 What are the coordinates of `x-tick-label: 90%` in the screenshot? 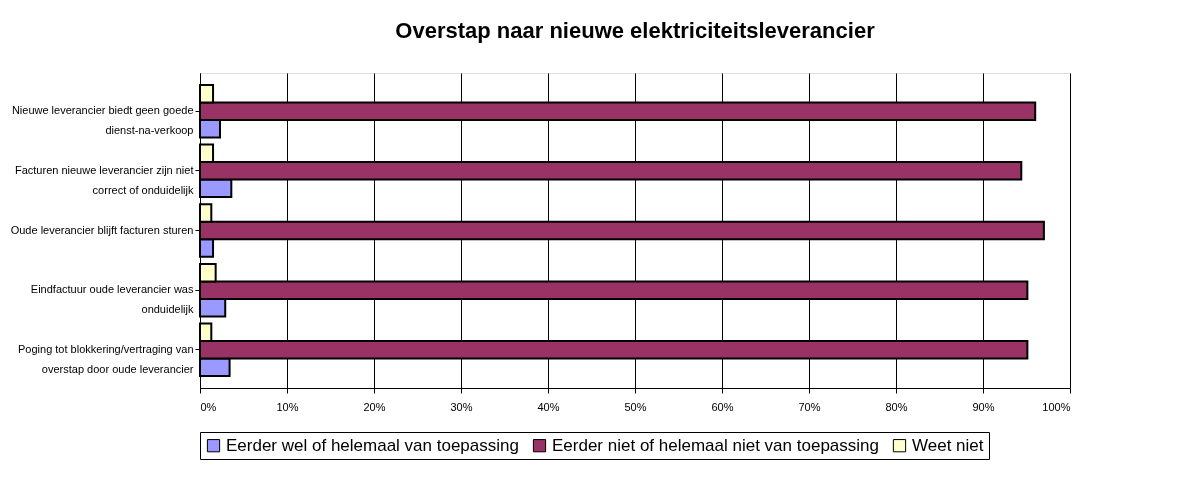 It's located at (983, 406).